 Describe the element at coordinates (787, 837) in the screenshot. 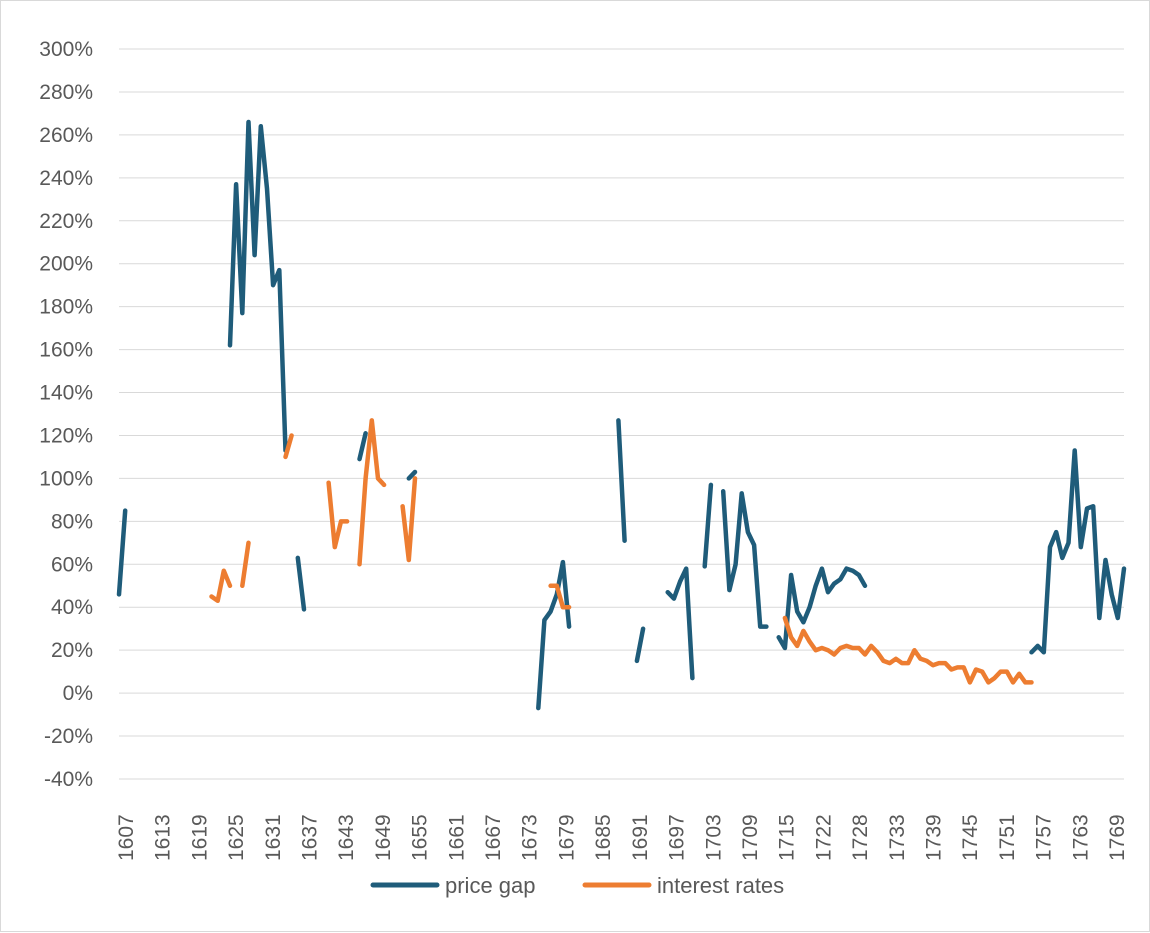

I see `x-tick-label: 1715` at that location.